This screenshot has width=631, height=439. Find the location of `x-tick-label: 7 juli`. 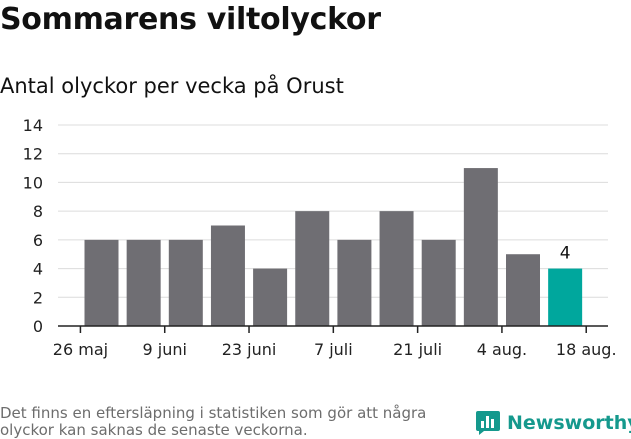

x-tick-label: 7 juli is located at coordinates (333, 349).